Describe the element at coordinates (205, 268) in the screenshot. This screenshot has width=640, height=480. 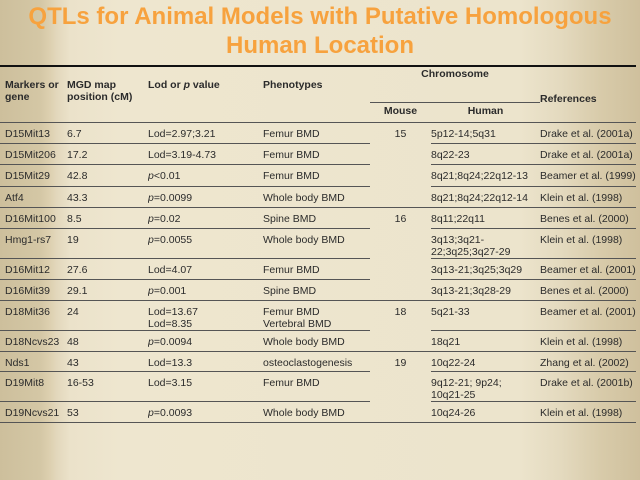
I see `cell-lod: Lod=4.07` at that location.